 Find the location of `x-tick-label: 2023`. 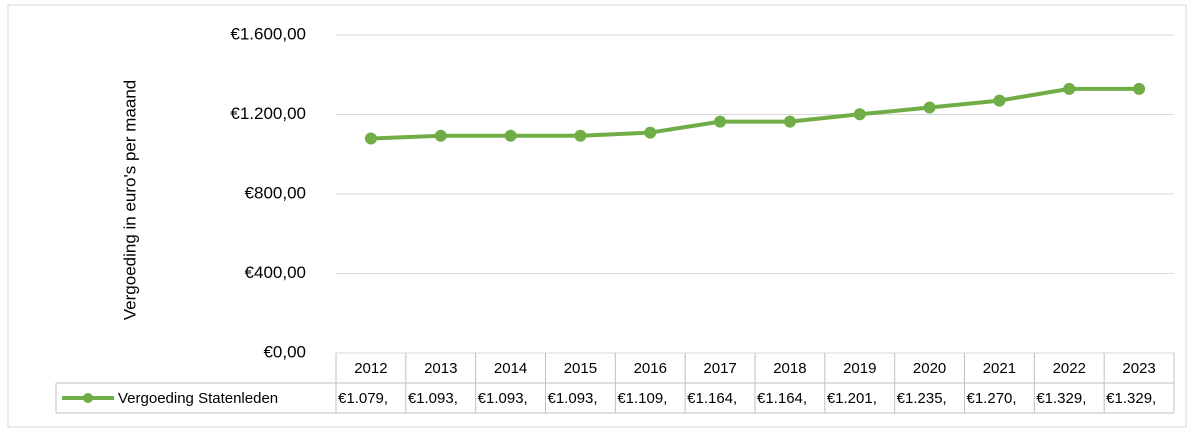

x-tick-label: 2023 is located at coordinates (1138, 368).